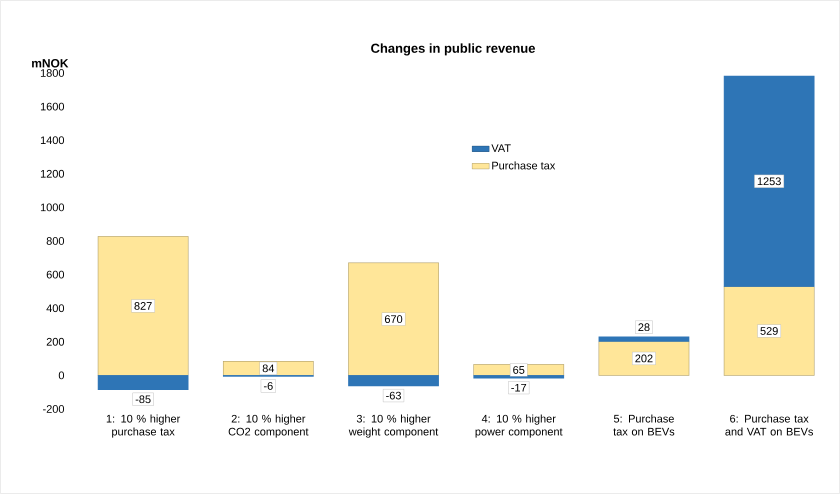  Describe the element at coordinates (52, 174) in the screenshot. I see `y-tick-label: 1200` at that location.